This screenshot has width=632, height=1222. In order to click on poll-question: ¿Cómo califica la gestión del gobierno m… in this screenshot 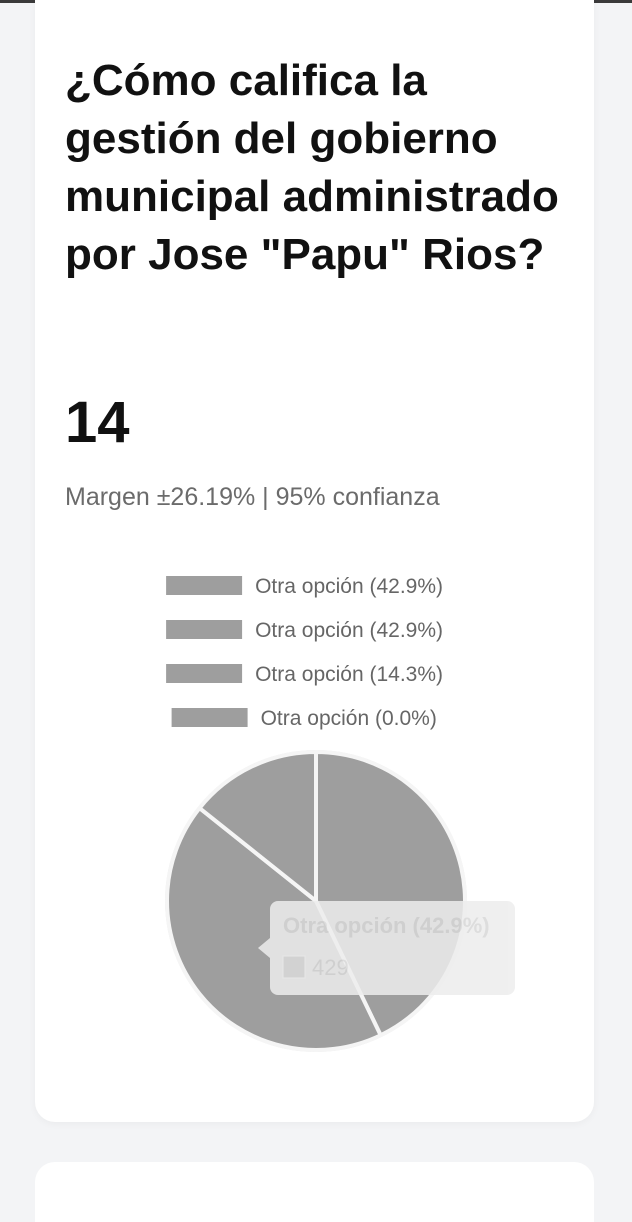, I will do `click(312, 167)`.